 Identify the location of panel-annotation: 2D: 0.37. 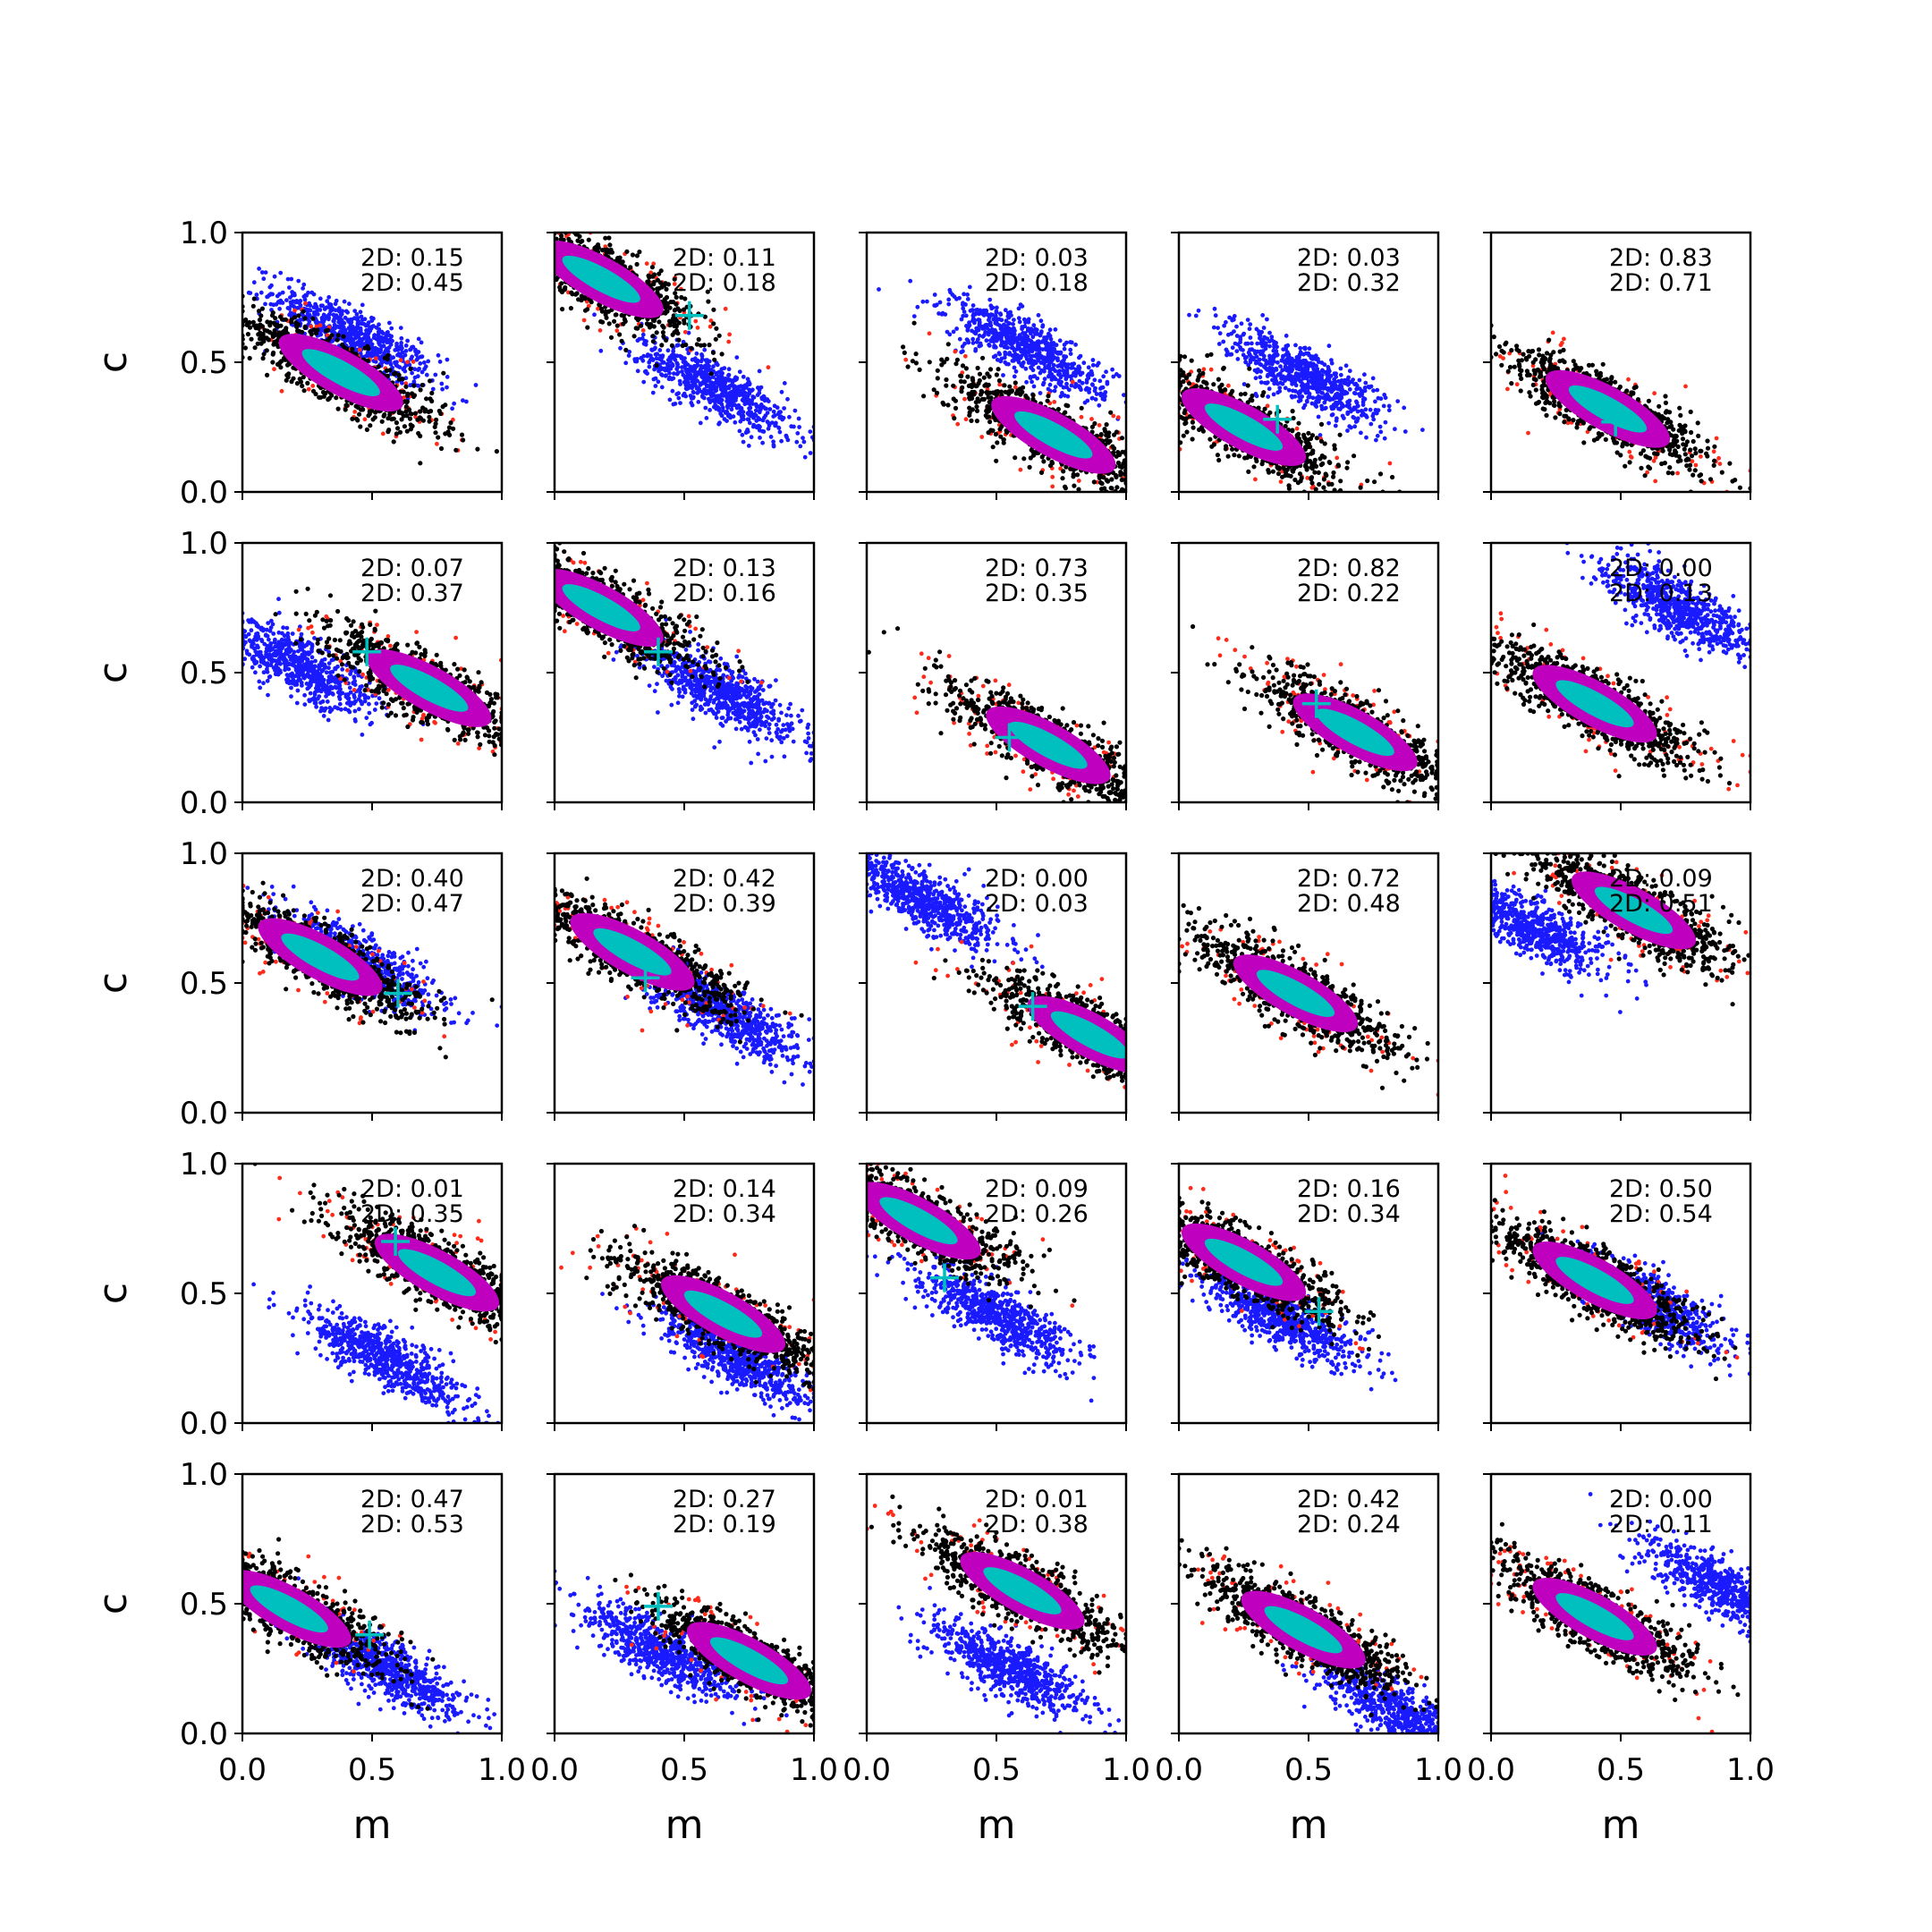
(412, 593).